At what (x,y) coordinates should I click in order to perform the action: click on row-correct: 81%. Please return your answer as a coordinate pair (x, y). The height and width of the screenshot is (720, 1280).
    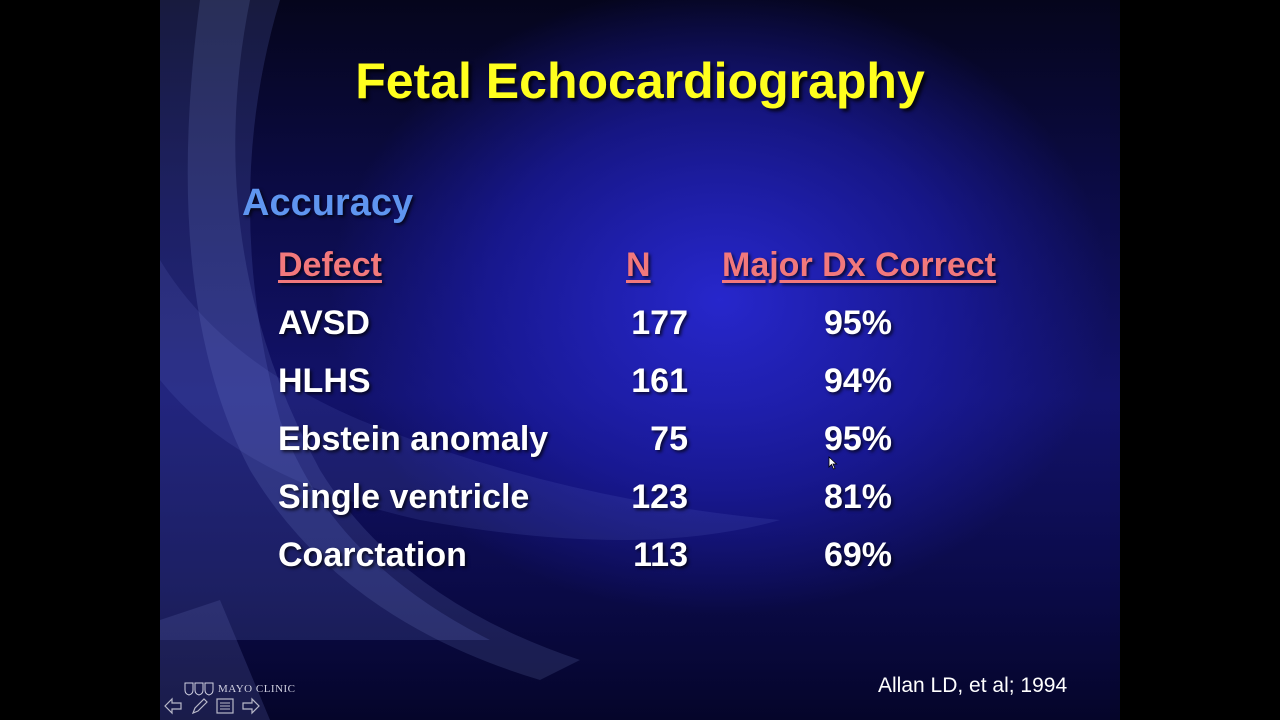
    Looking at the image, I should click on (857, 497).